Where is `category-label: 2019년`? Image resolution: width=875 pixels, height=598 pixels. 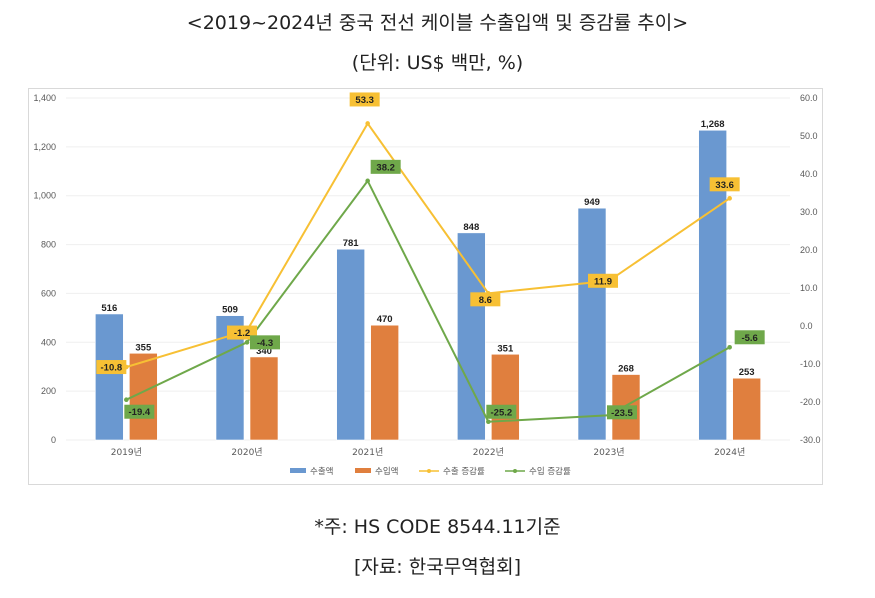
category-label: 2019년 is located at coordinates (126, 452).